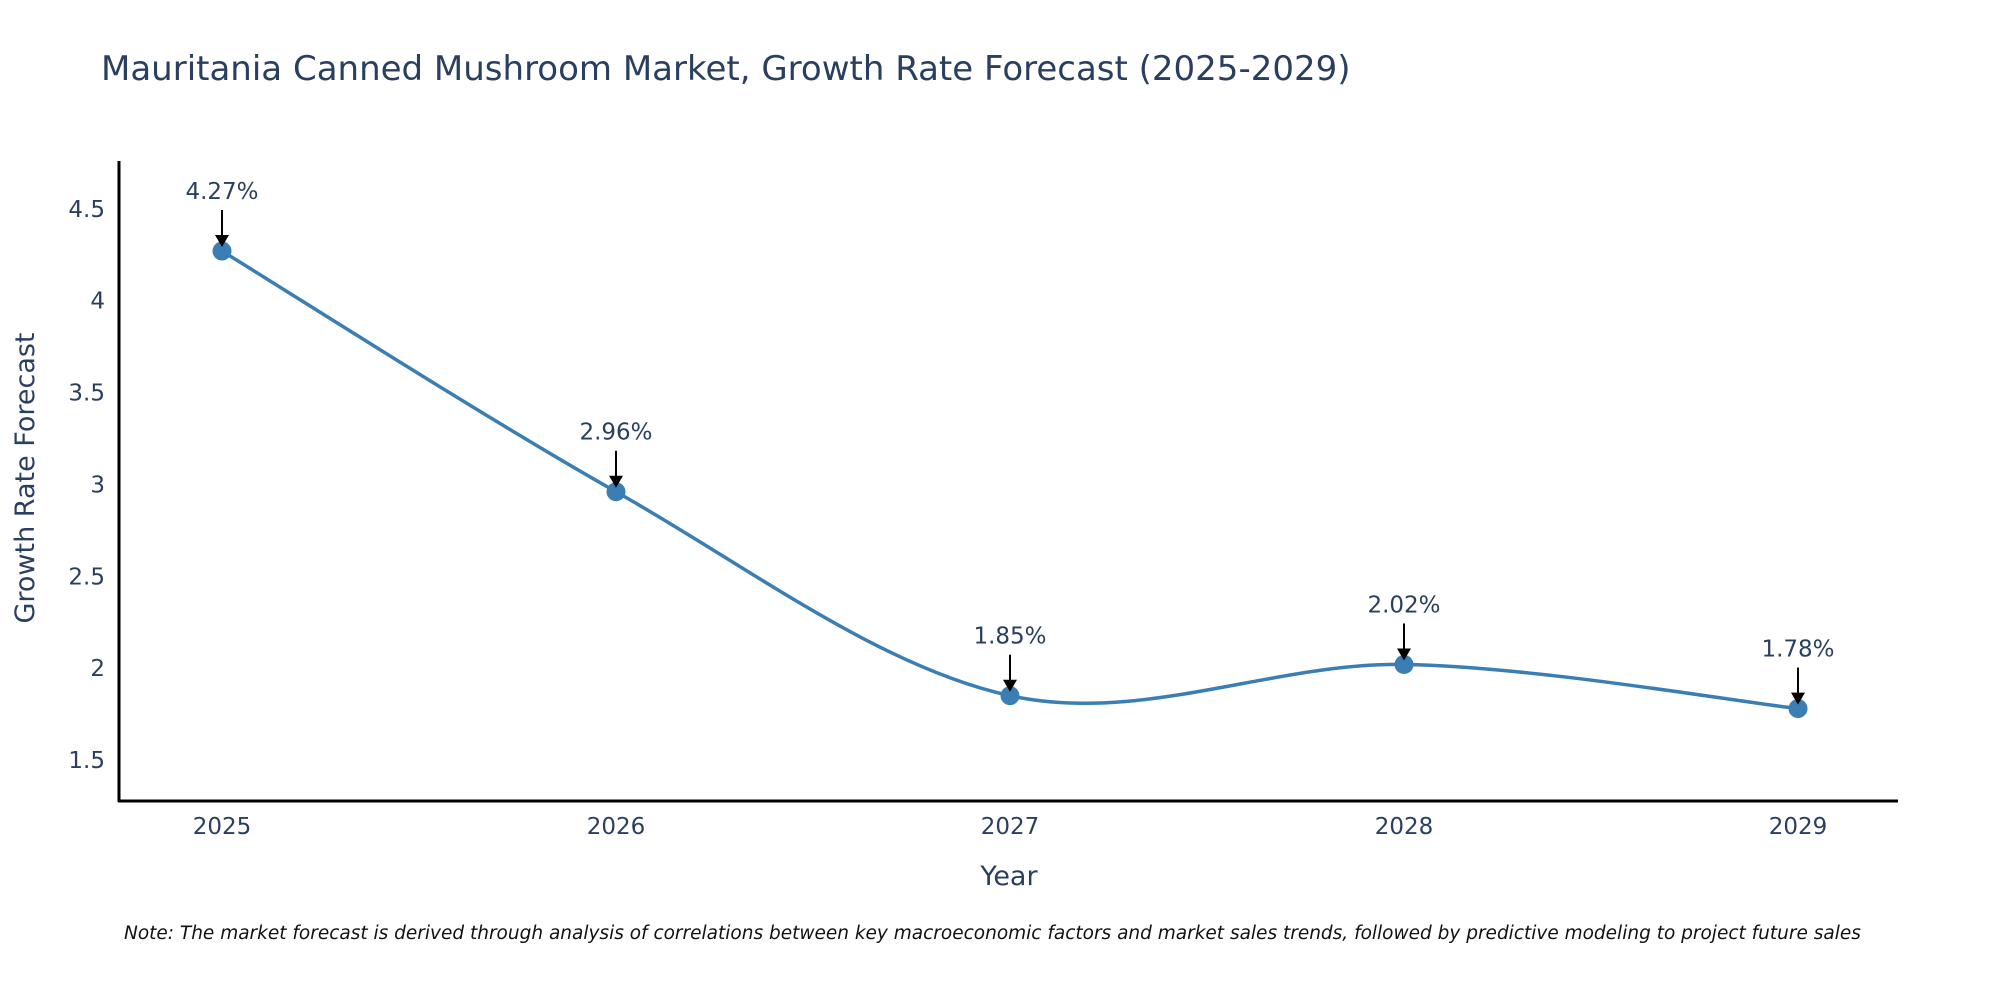 The height and width of the screenshot is (1000, 2000). What do you see at coordinates (1798, 827) in the screenshot?
I see `x-tick-label: 2029` at bounding box center [1798, 827].